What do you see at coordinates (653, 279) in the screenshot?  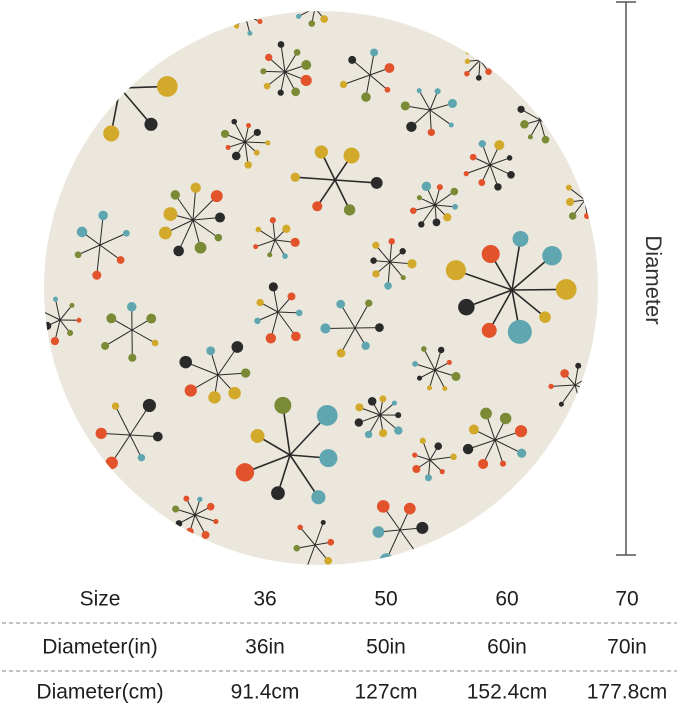 I see `dimension-label: Diameter` at bounding box center [653, 279].